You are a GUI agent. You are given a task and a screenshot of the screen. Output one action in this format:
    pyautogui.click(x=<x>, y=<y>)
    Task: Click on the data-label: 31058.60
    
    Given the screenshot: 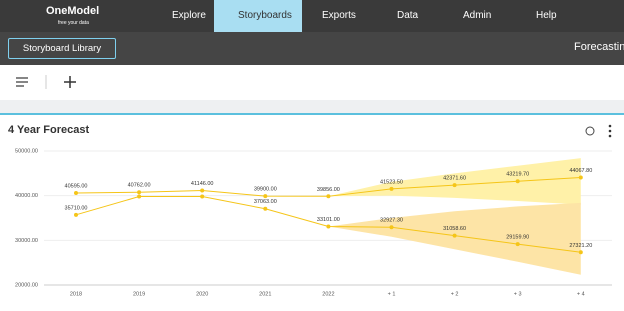 What is the action you would take?
    pyautogui.click(x=454, y=229)
    